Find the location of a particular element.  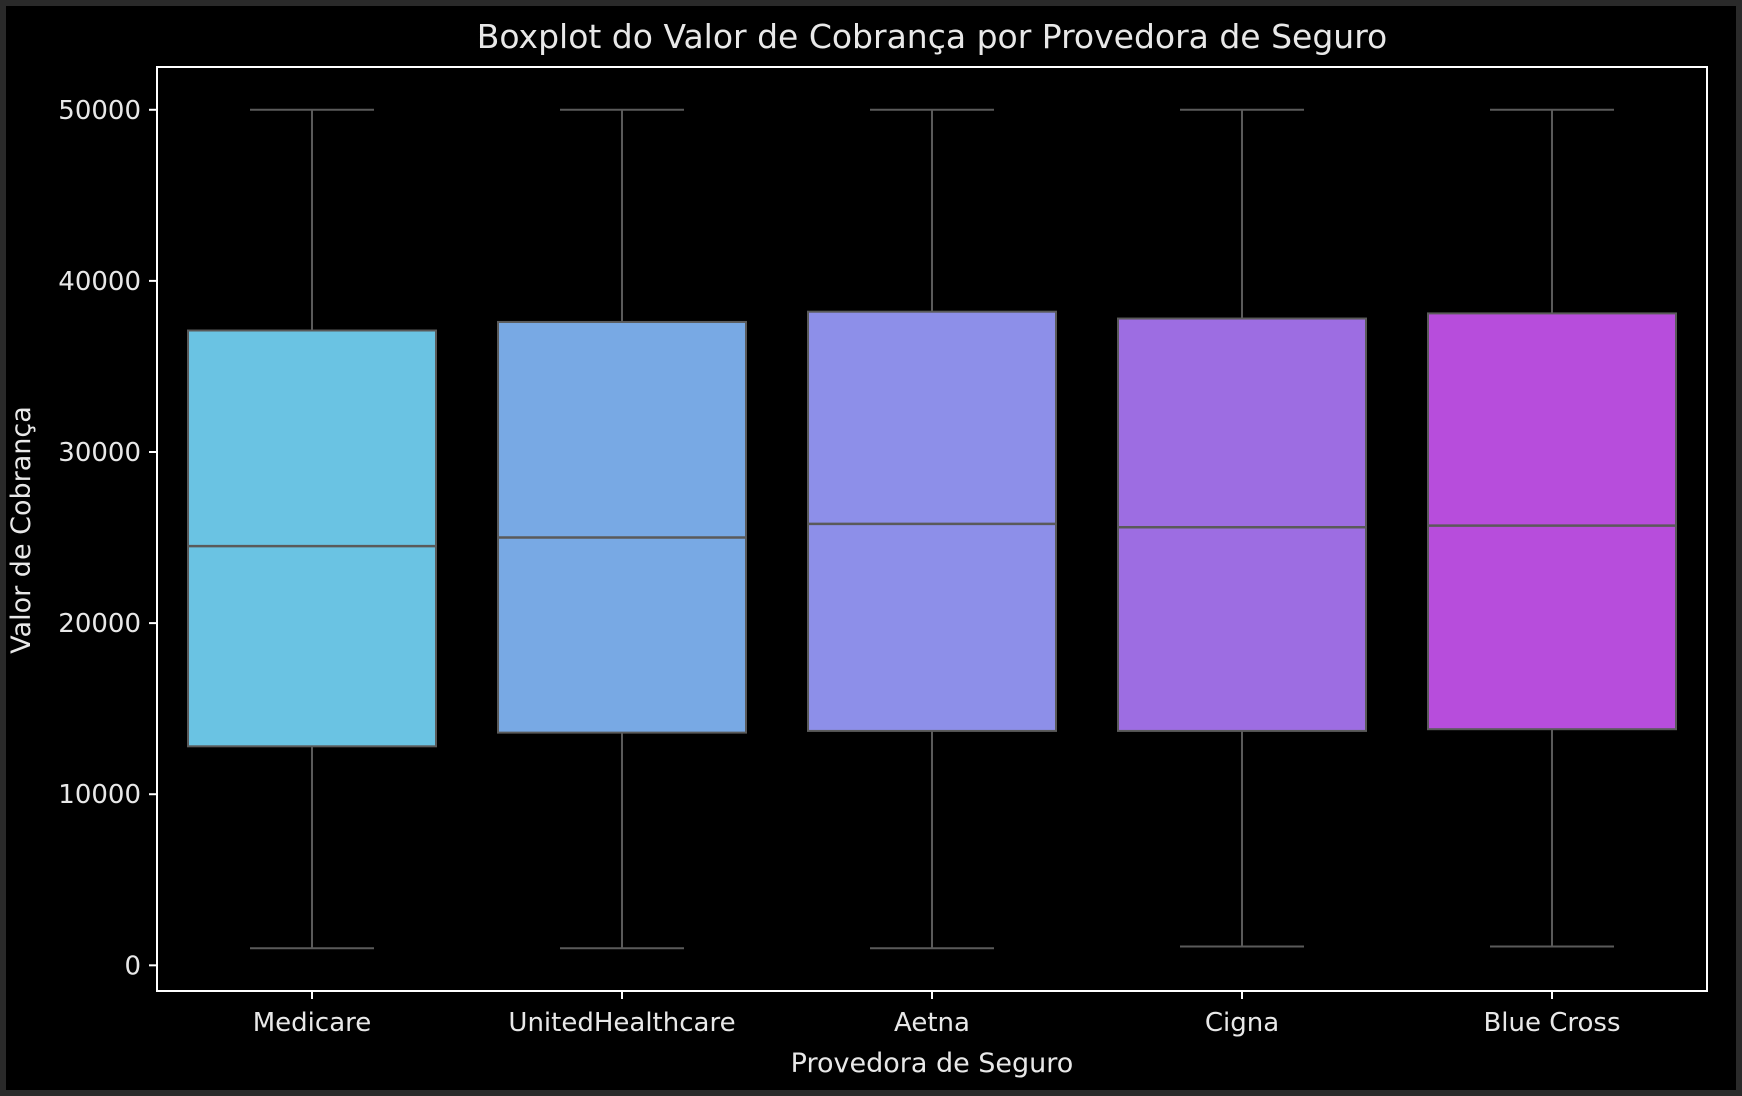

x-tick-label: Medicare is located at coordinates (312, 1023).